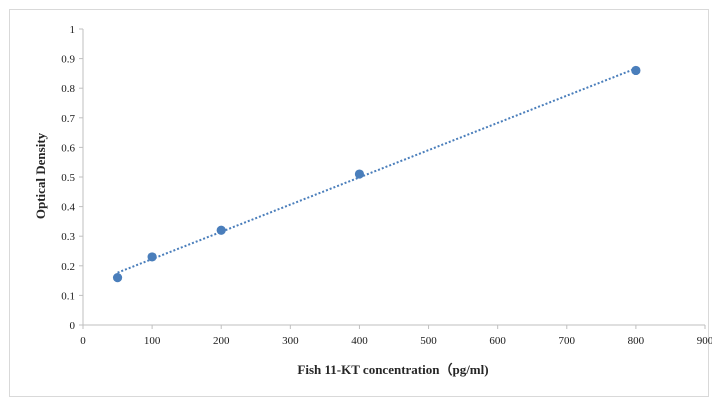 The image size is (712, 401). I want to click on y-tick-label: 0.7, so click(68, 119).